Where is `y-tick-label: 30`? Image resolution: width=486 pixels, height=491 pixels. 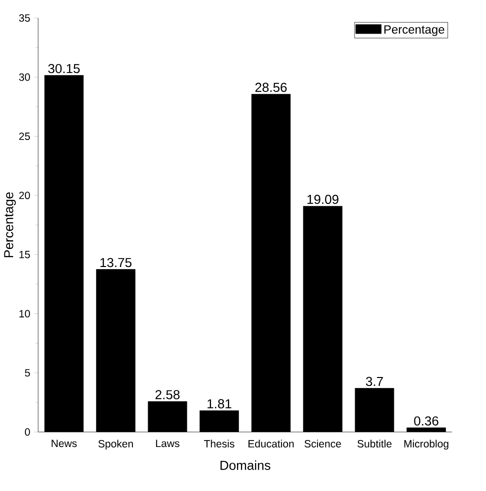
y-tick-label: 30 is located at coordinates (24, 77).